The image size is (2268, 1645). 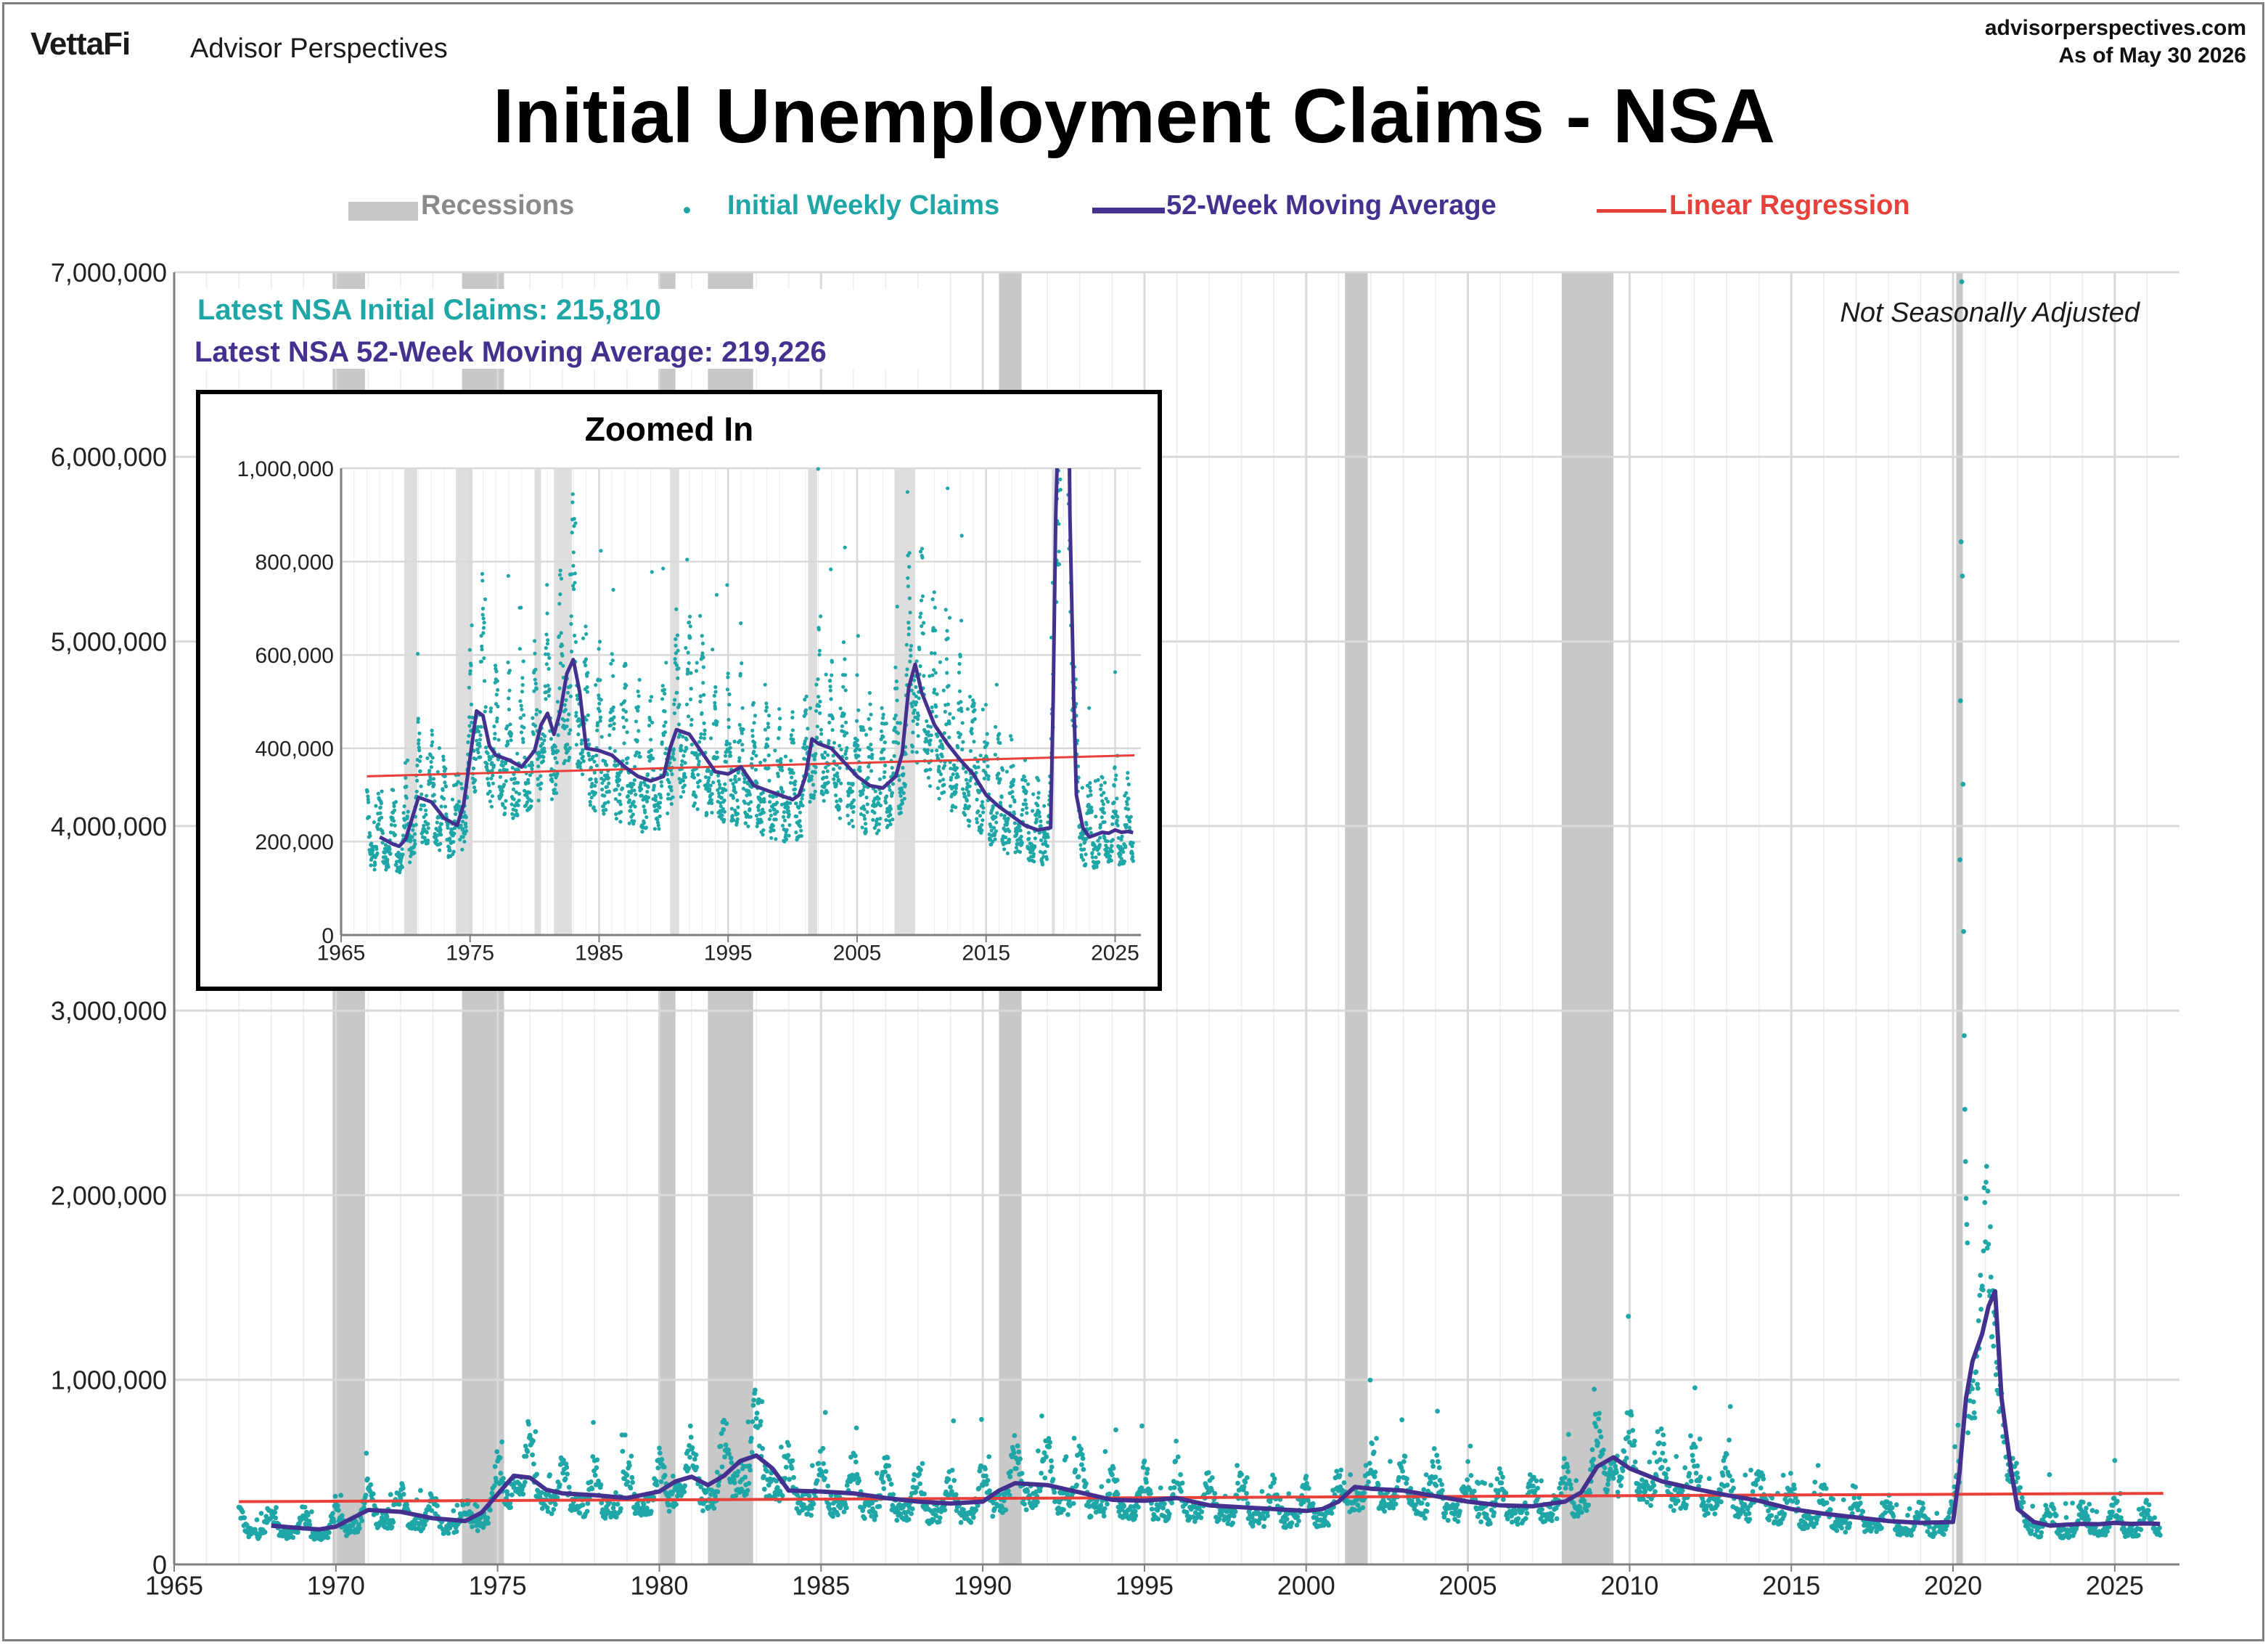 I want to click on inset-title: Zoomed In, so click(x=669, y=429).